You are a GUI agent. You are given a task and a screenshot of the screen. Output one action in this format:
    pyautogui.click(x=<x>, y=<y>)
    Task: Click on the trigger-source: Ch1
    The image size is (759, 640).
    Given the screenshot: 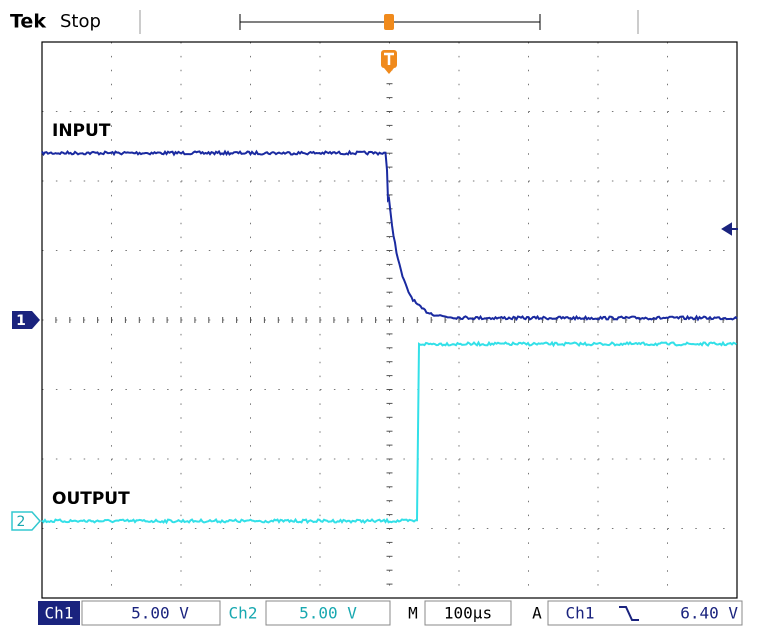 What is the action you would take?
    pyautogui.click(x=580, y=613)
    